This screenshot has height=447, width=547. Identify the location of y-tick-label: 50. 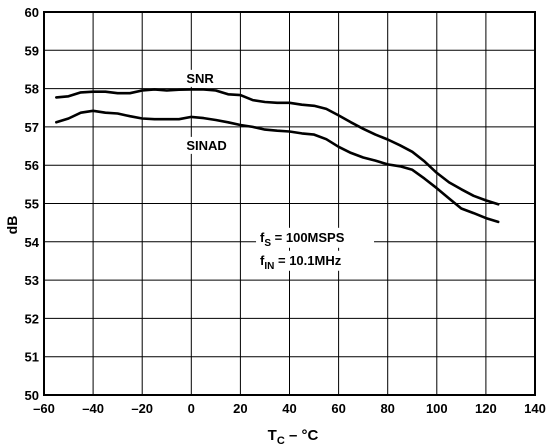
(32, 395).